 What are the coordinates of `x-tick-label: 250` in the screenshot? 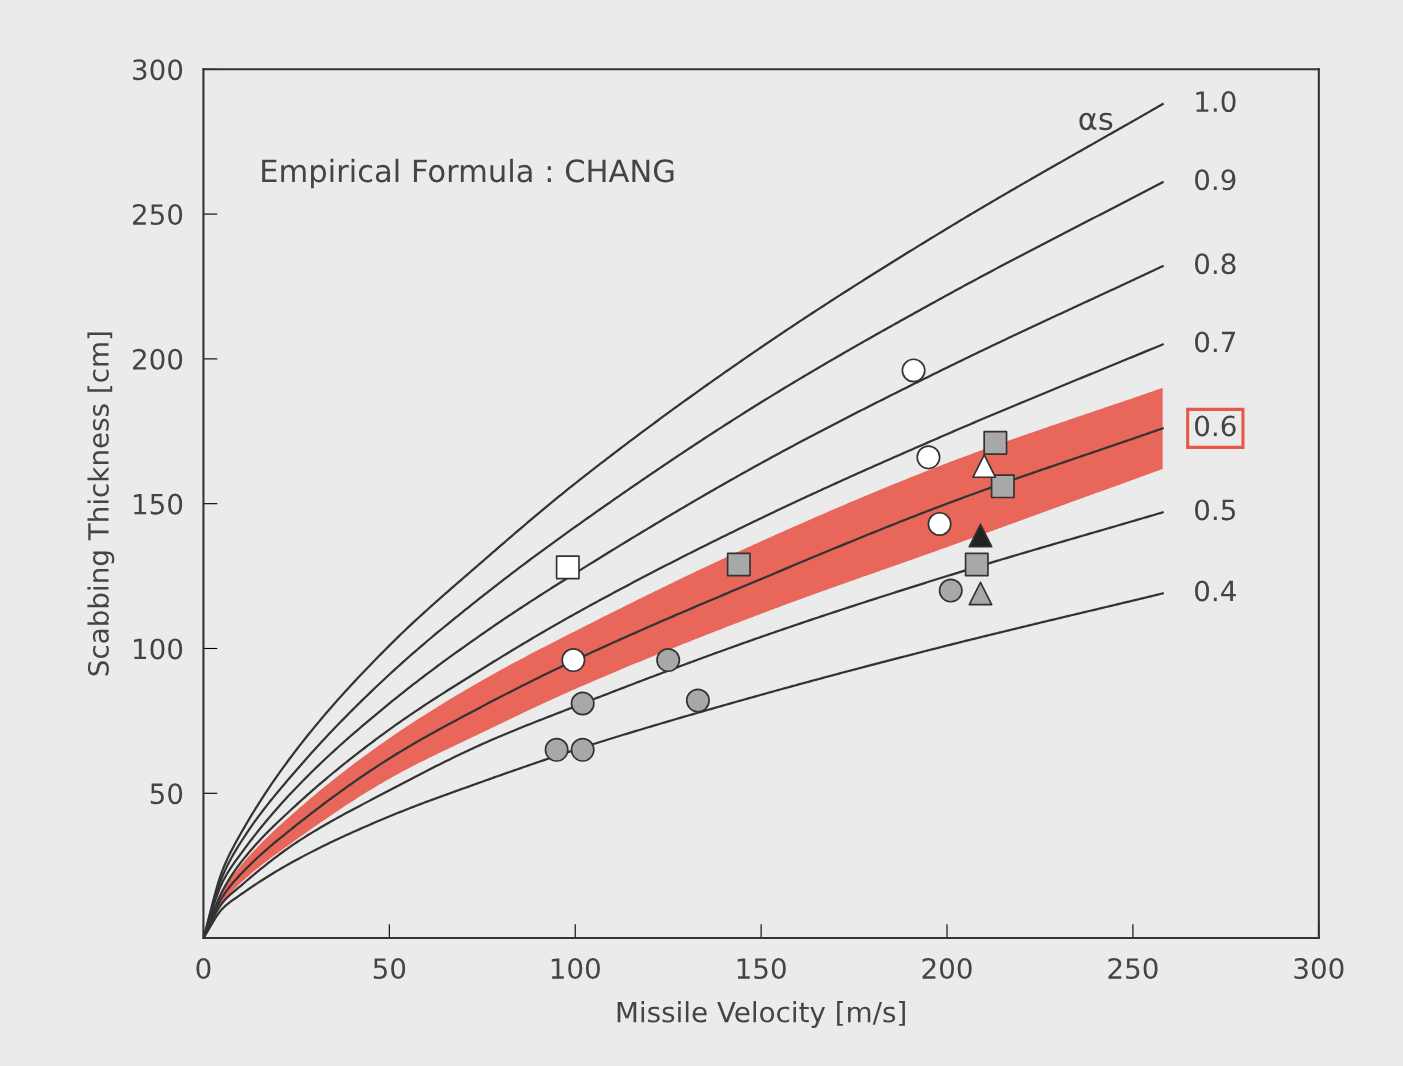 It's located at (1133, 969).